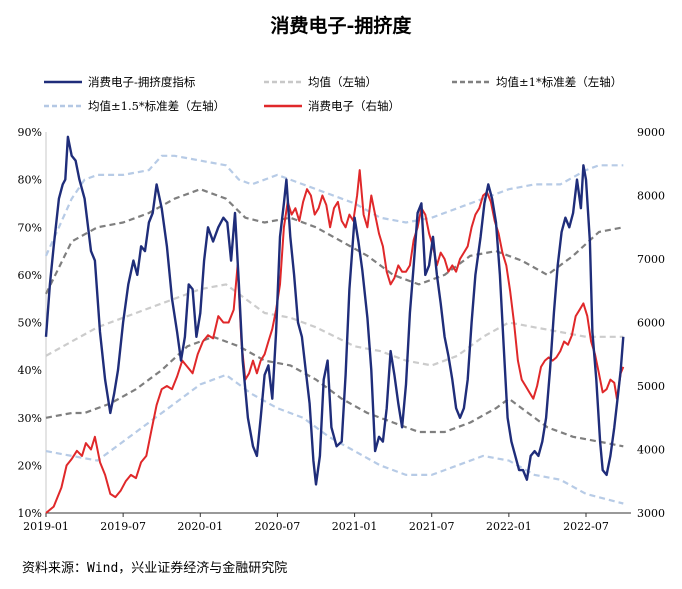 The width and height of the screenshot is (682, 589). I want to click on x-tick-label: 2019-01, so click(46, 526).